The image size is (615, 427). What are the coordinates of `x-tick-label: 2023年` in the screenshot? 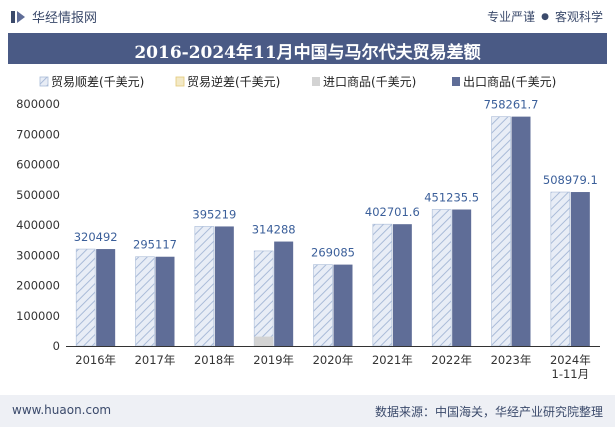 It's located at (511, 360).